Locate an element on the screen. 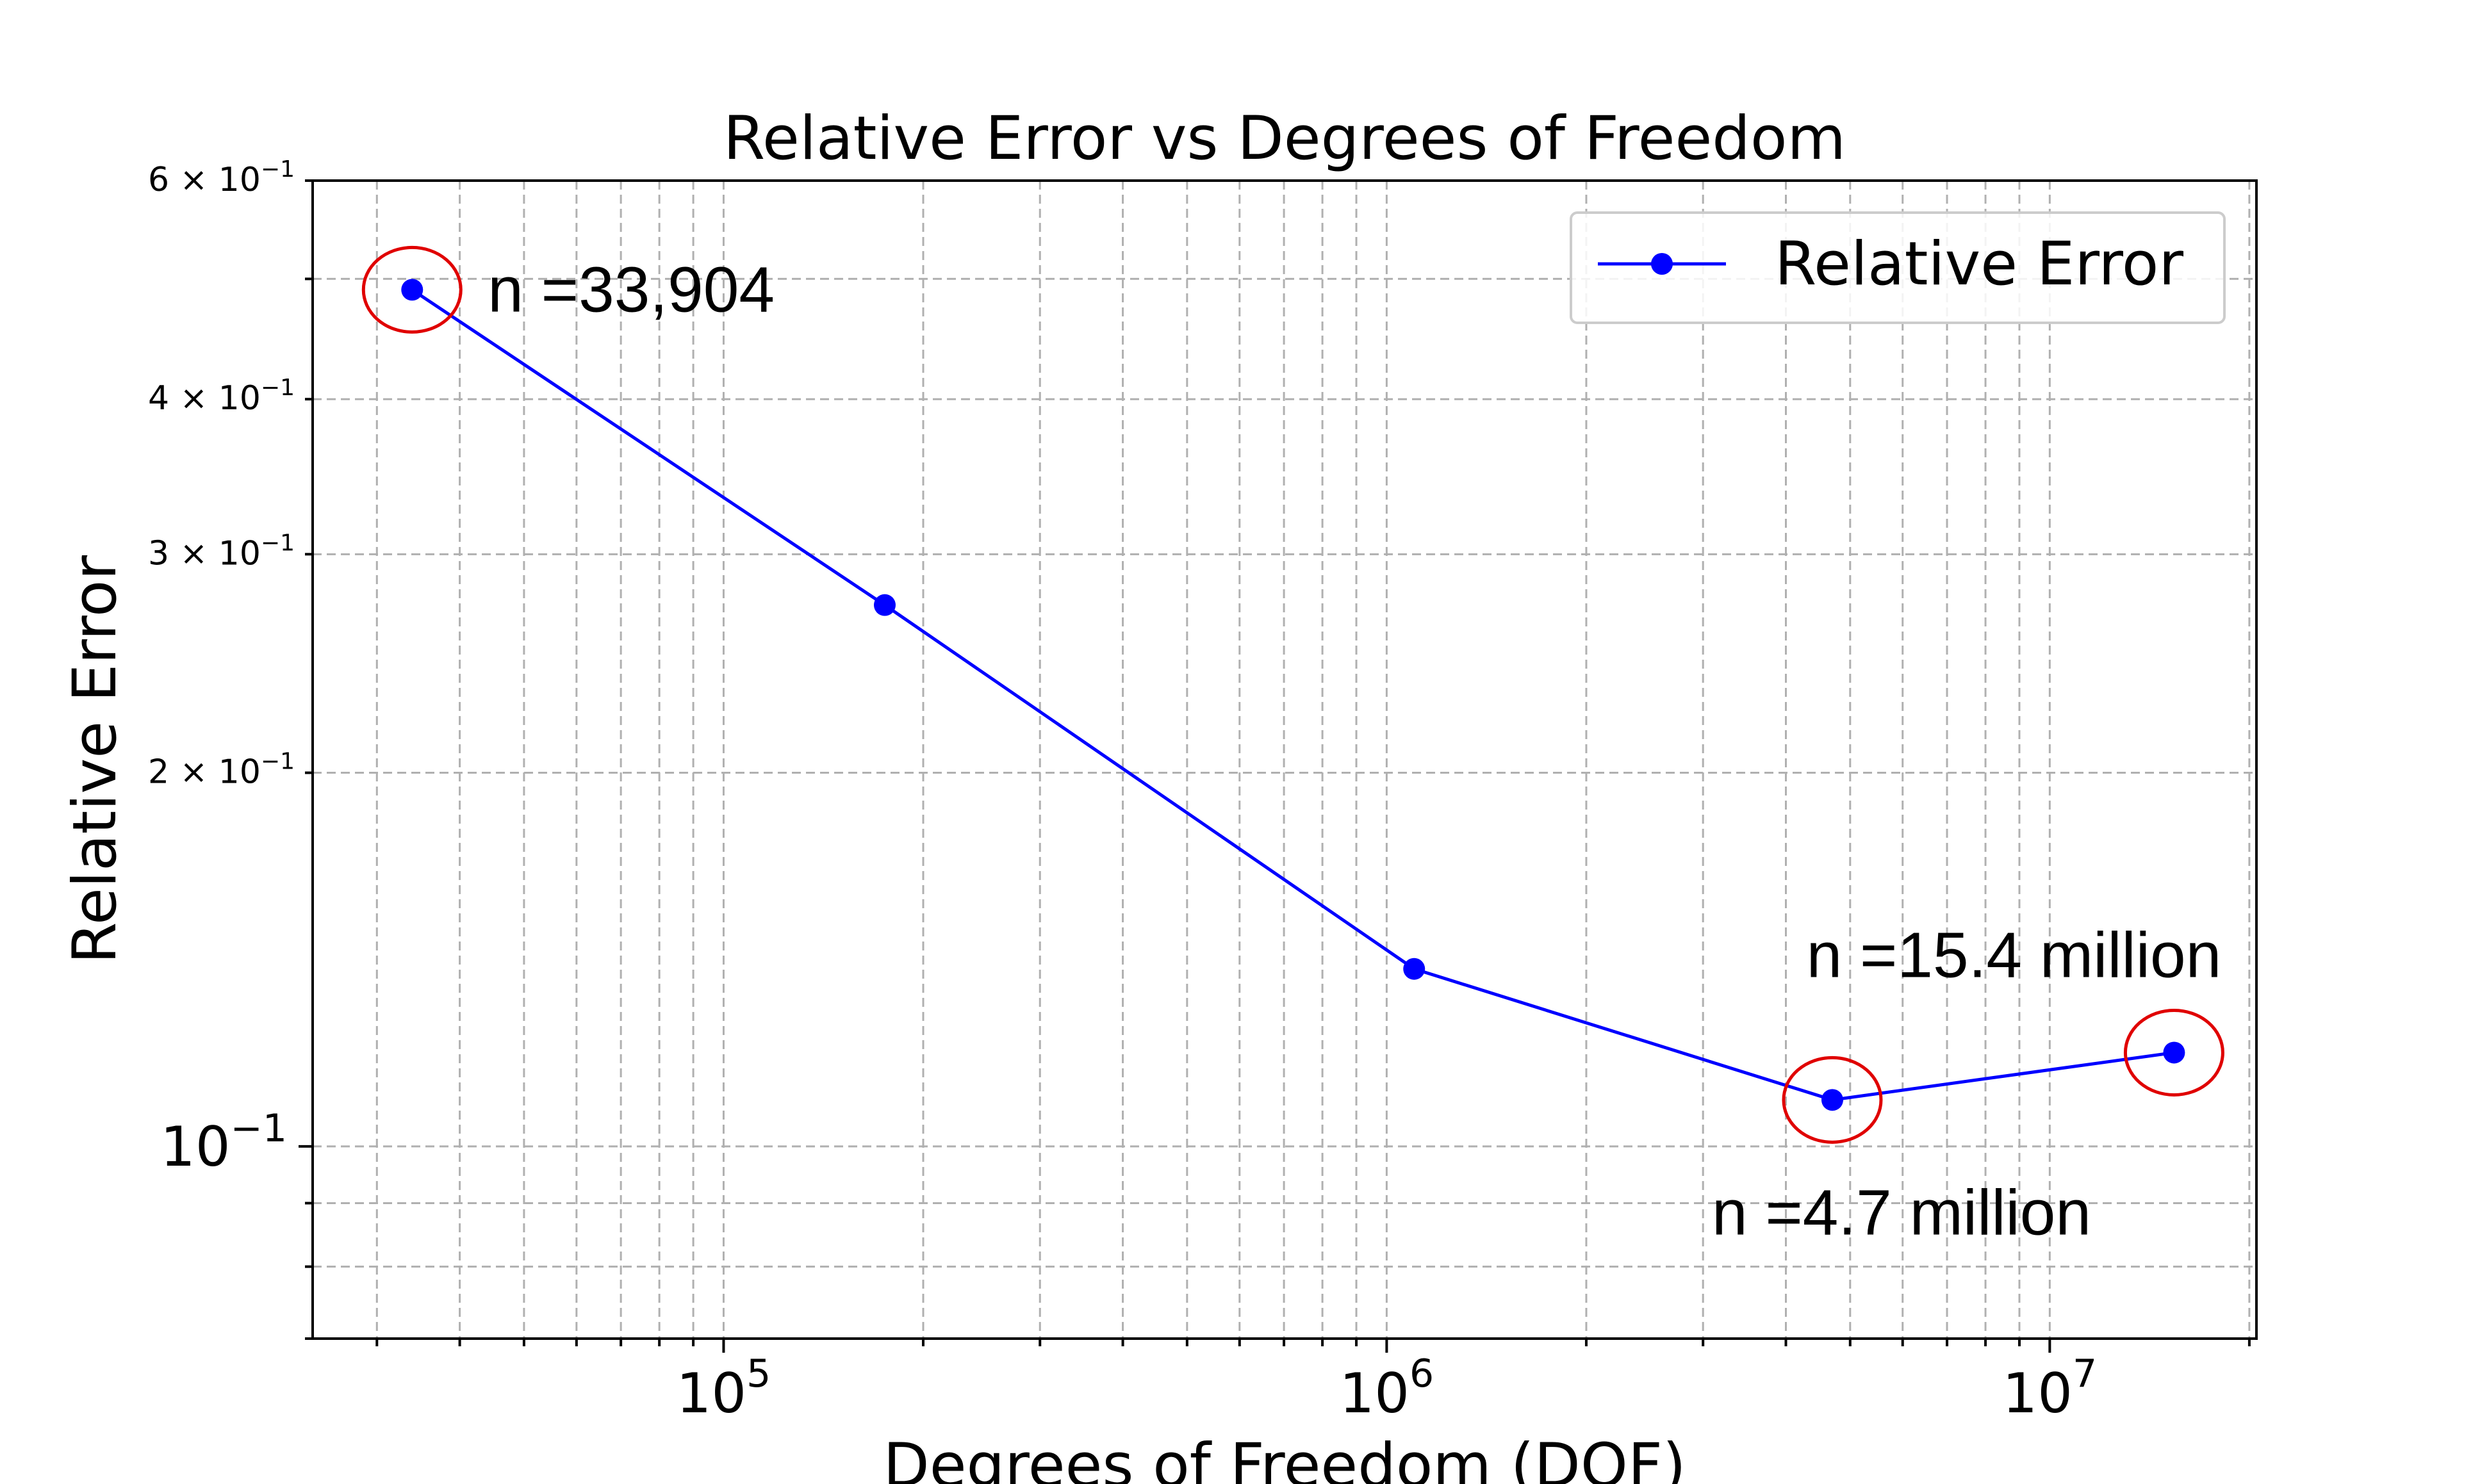 This screenshot has width=2473, height=1484. annotation-label: n =33,904 is located at coordinates (631, 289).